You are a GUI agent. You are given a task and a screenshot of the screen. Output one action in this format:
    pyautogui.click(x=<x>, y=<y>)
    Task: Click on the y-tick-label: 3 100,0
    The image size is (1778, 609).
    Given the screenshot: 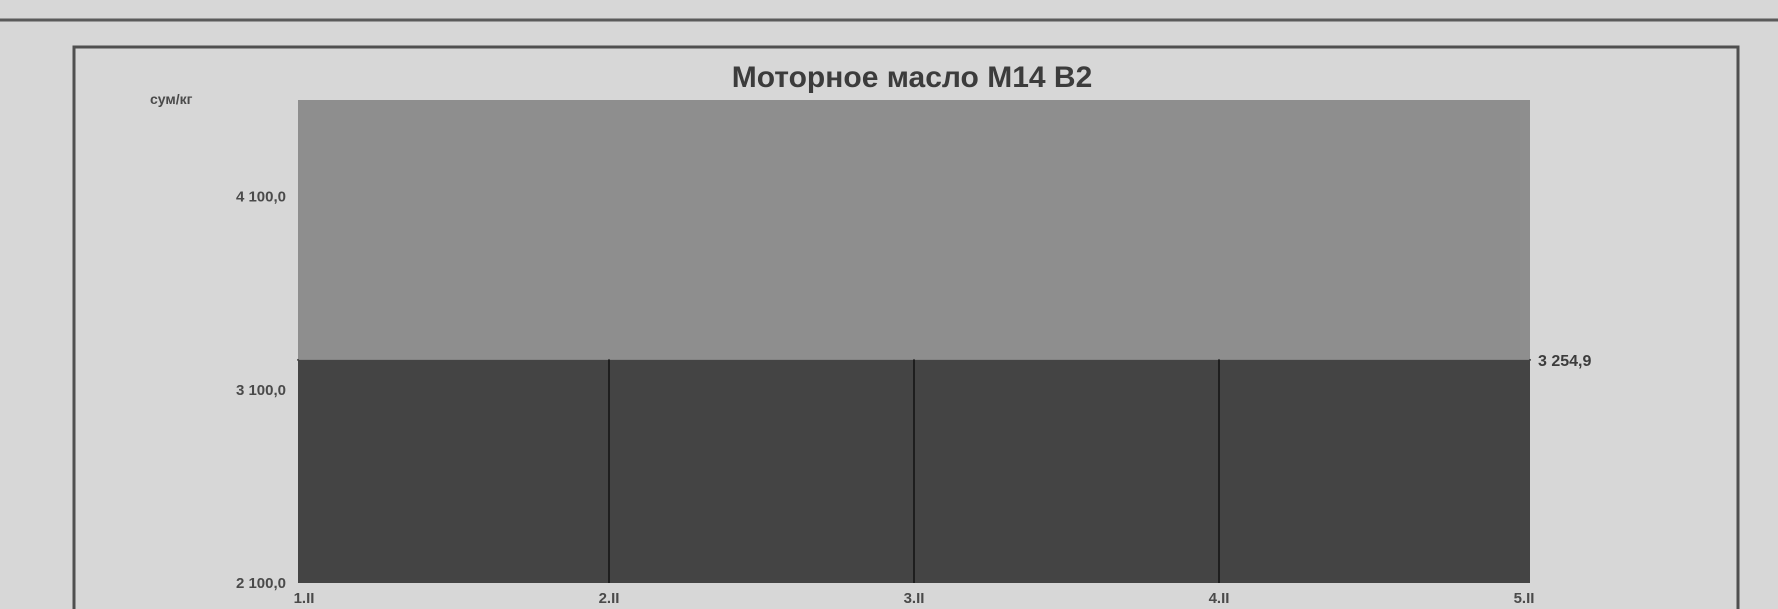 What is the action you would take?
    pyautogui.click(x=261, y=390)
    